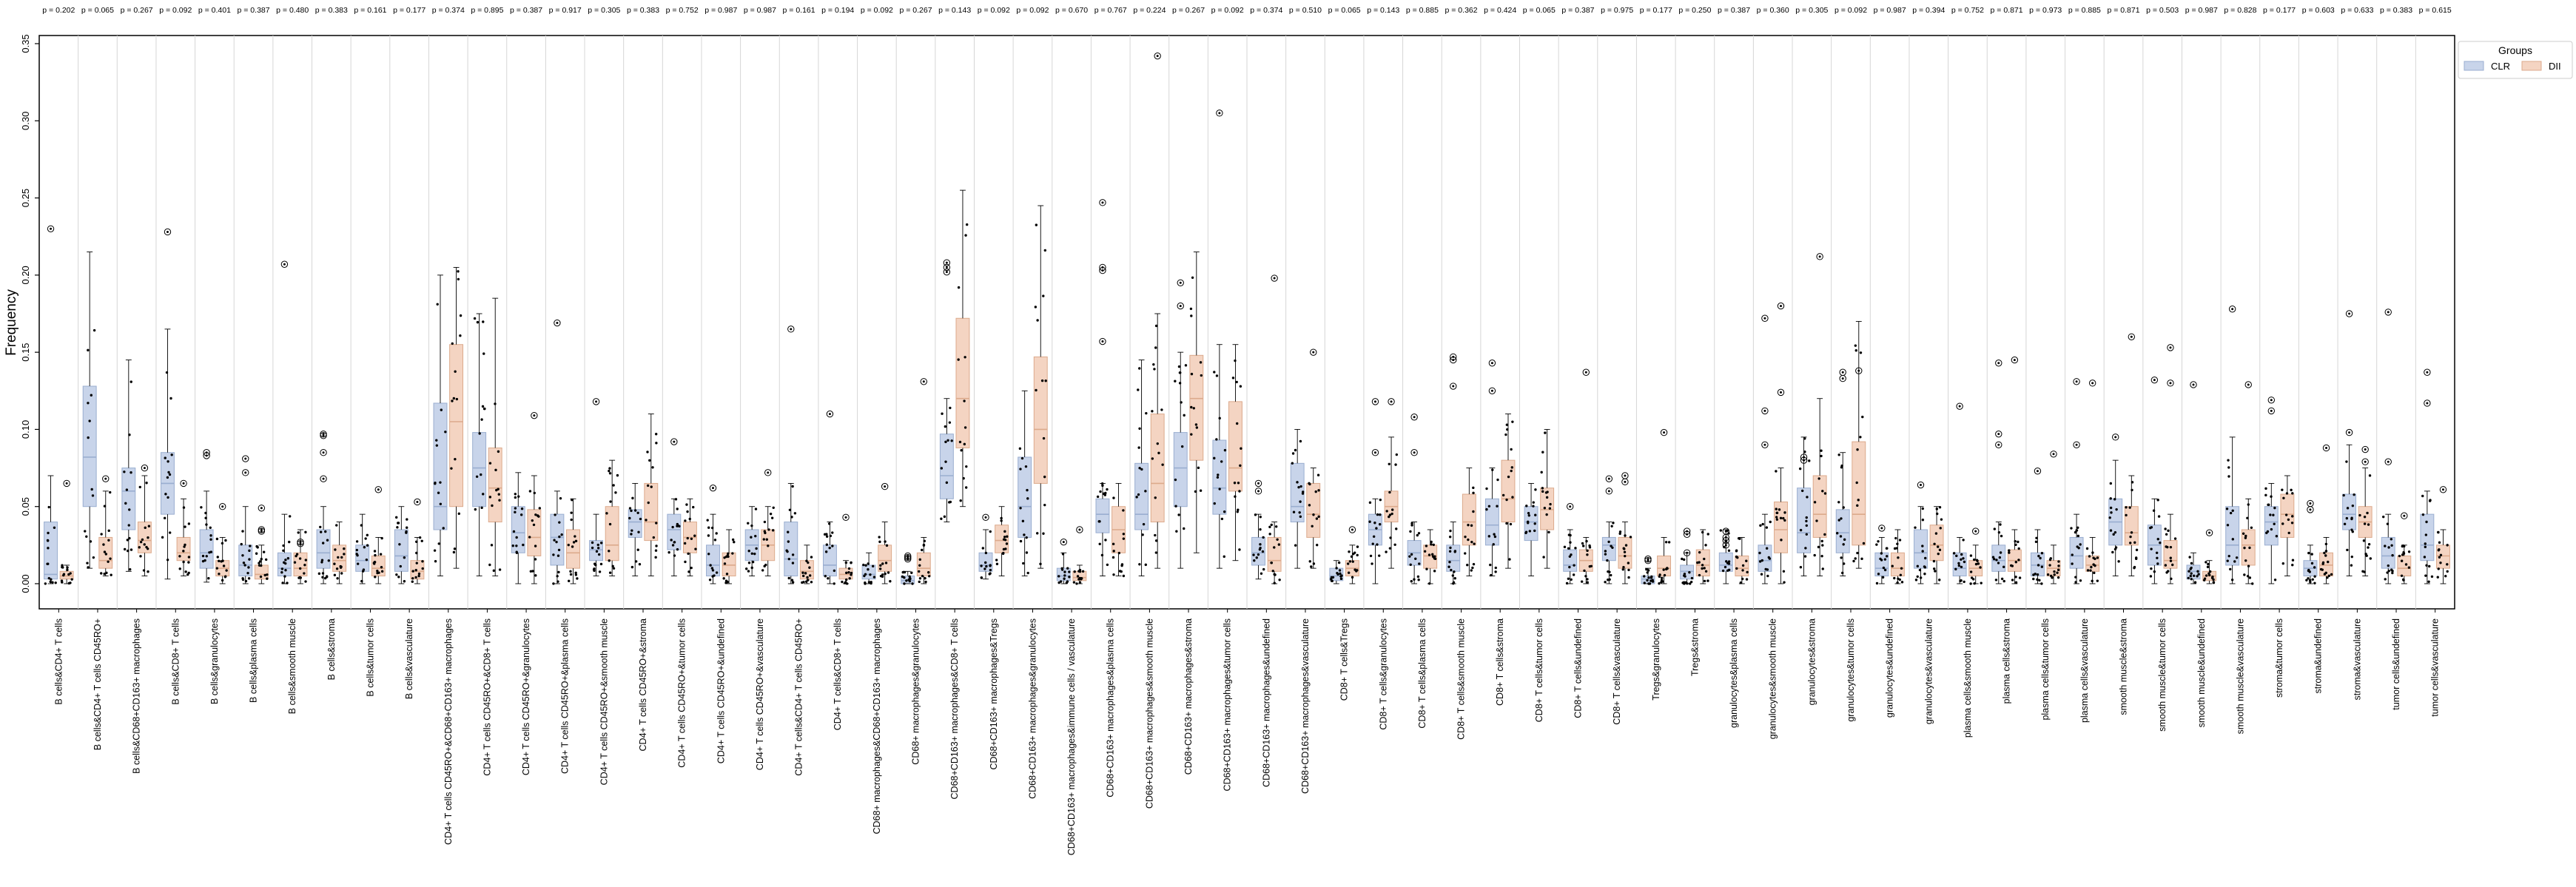 Image resolution: width=2576 pixels, height=887 pixels. Describe the element at coordinates (2357, 10) in the screenshot. I see `pvalue-label: p = 0.633` at that location.